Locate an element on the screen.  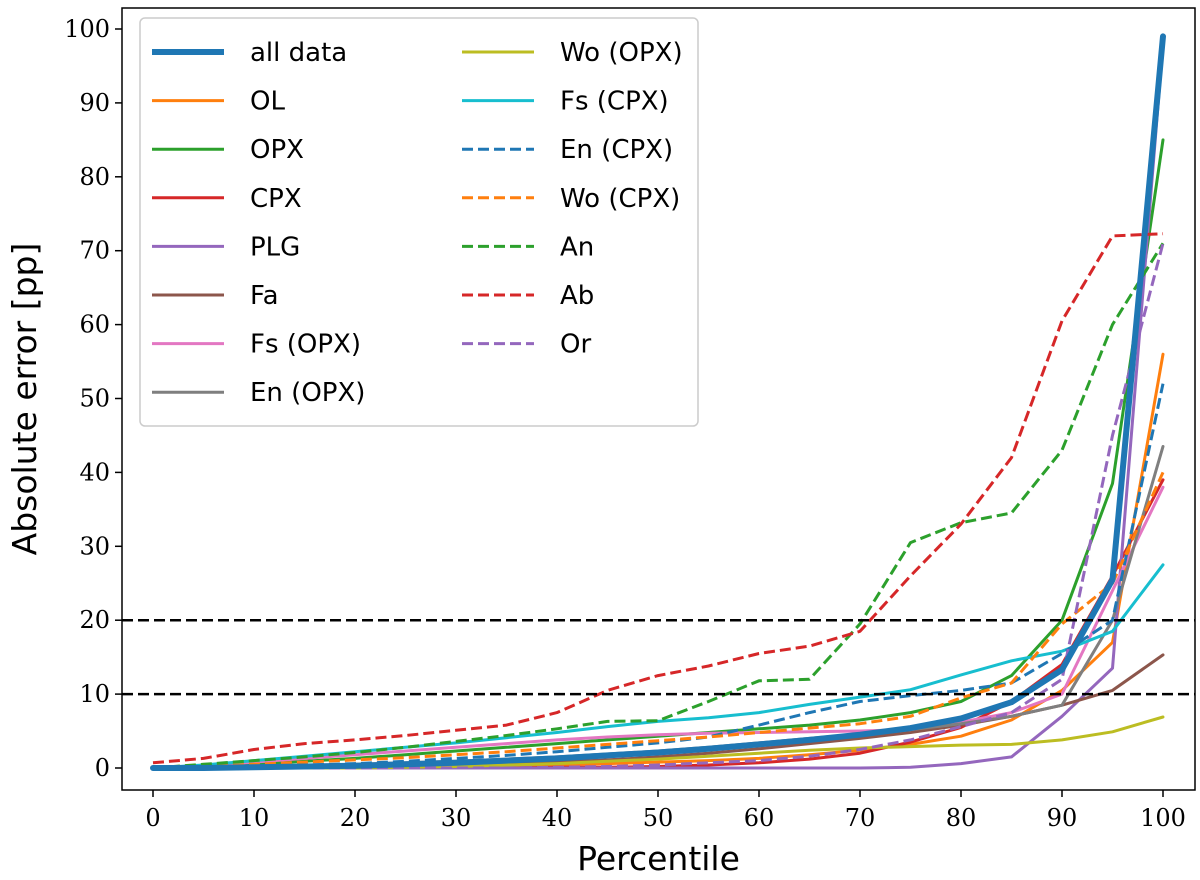
reference-lines is located at coordinates (658, 657).